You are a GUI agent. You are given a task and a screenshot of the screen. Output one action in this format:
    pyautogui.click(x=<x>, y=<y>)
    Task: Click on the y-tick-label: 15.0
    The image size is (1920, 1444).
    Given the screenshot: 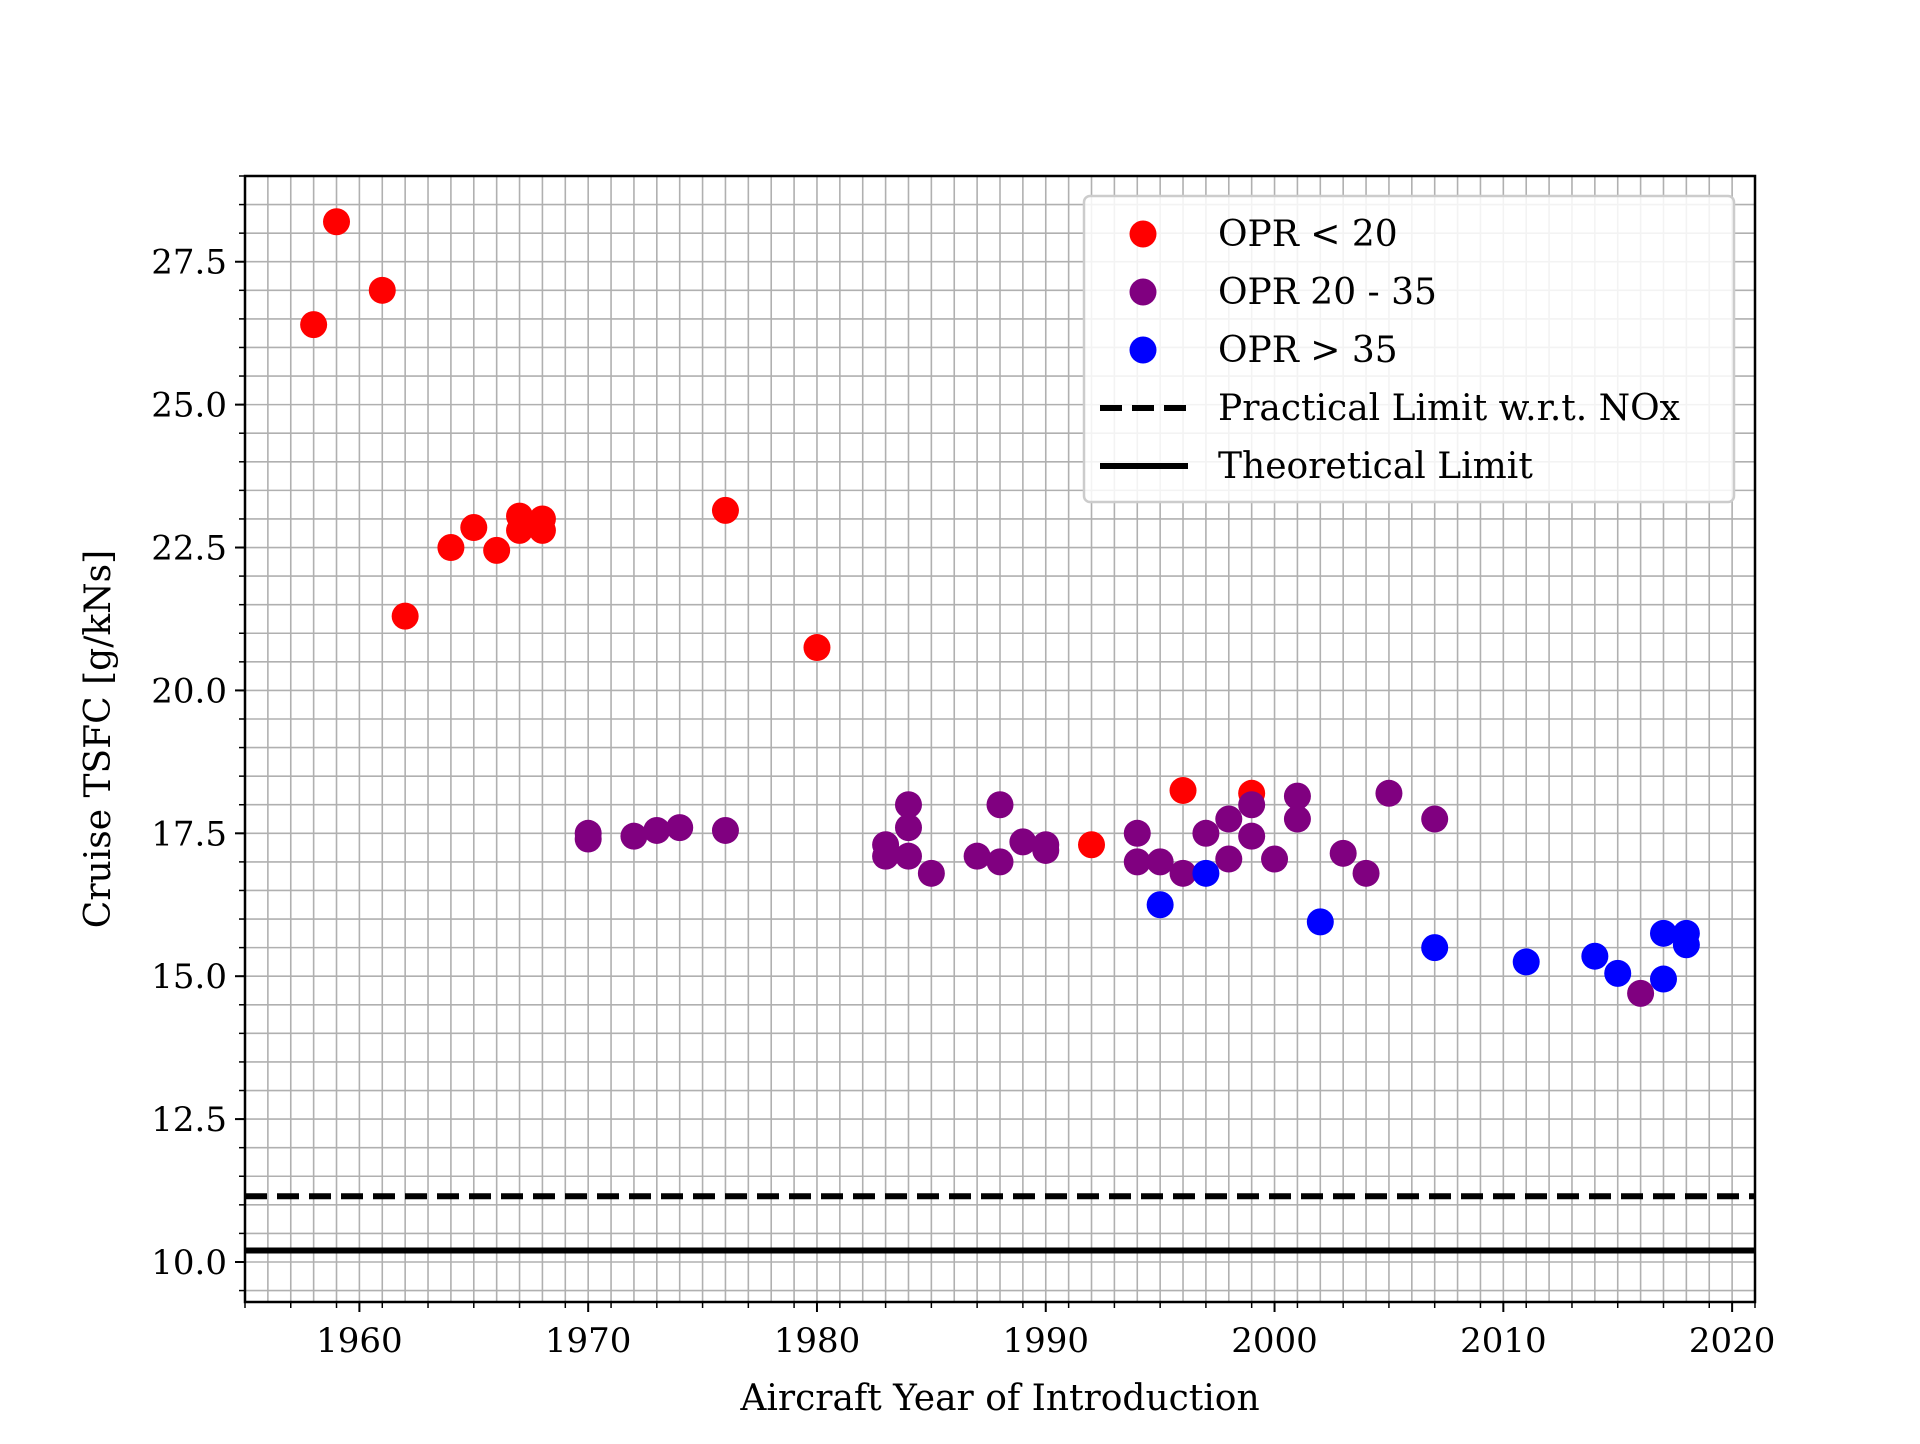 What is the action you would take?
    pyautogui.click(x=189, y=977)
    